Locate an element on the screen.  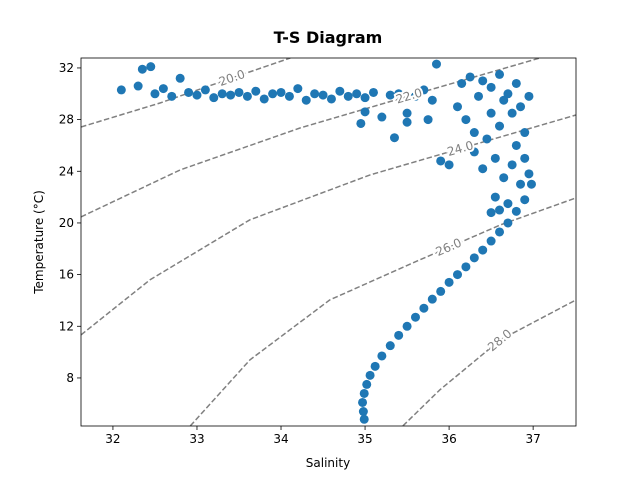
y-tick-label: 12 is located at coordinates (66, 326).